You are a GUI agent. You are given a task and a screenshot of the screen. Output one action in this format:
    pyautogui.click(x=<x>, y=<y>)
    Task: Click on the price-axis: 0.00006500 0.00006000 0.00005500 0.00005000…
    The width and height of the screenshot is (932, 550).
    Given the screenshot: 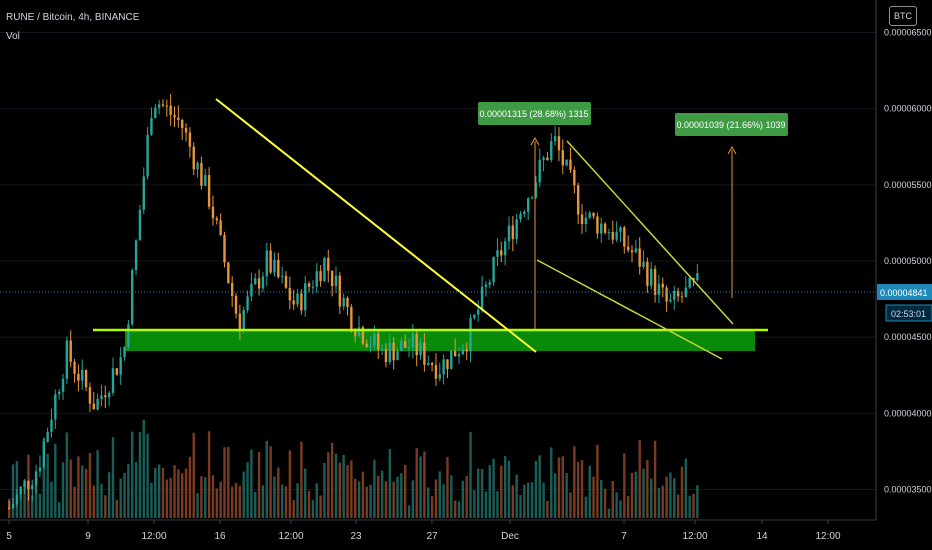 What is the action you would take?
    pyautogui.click(x=908, y=260)
    